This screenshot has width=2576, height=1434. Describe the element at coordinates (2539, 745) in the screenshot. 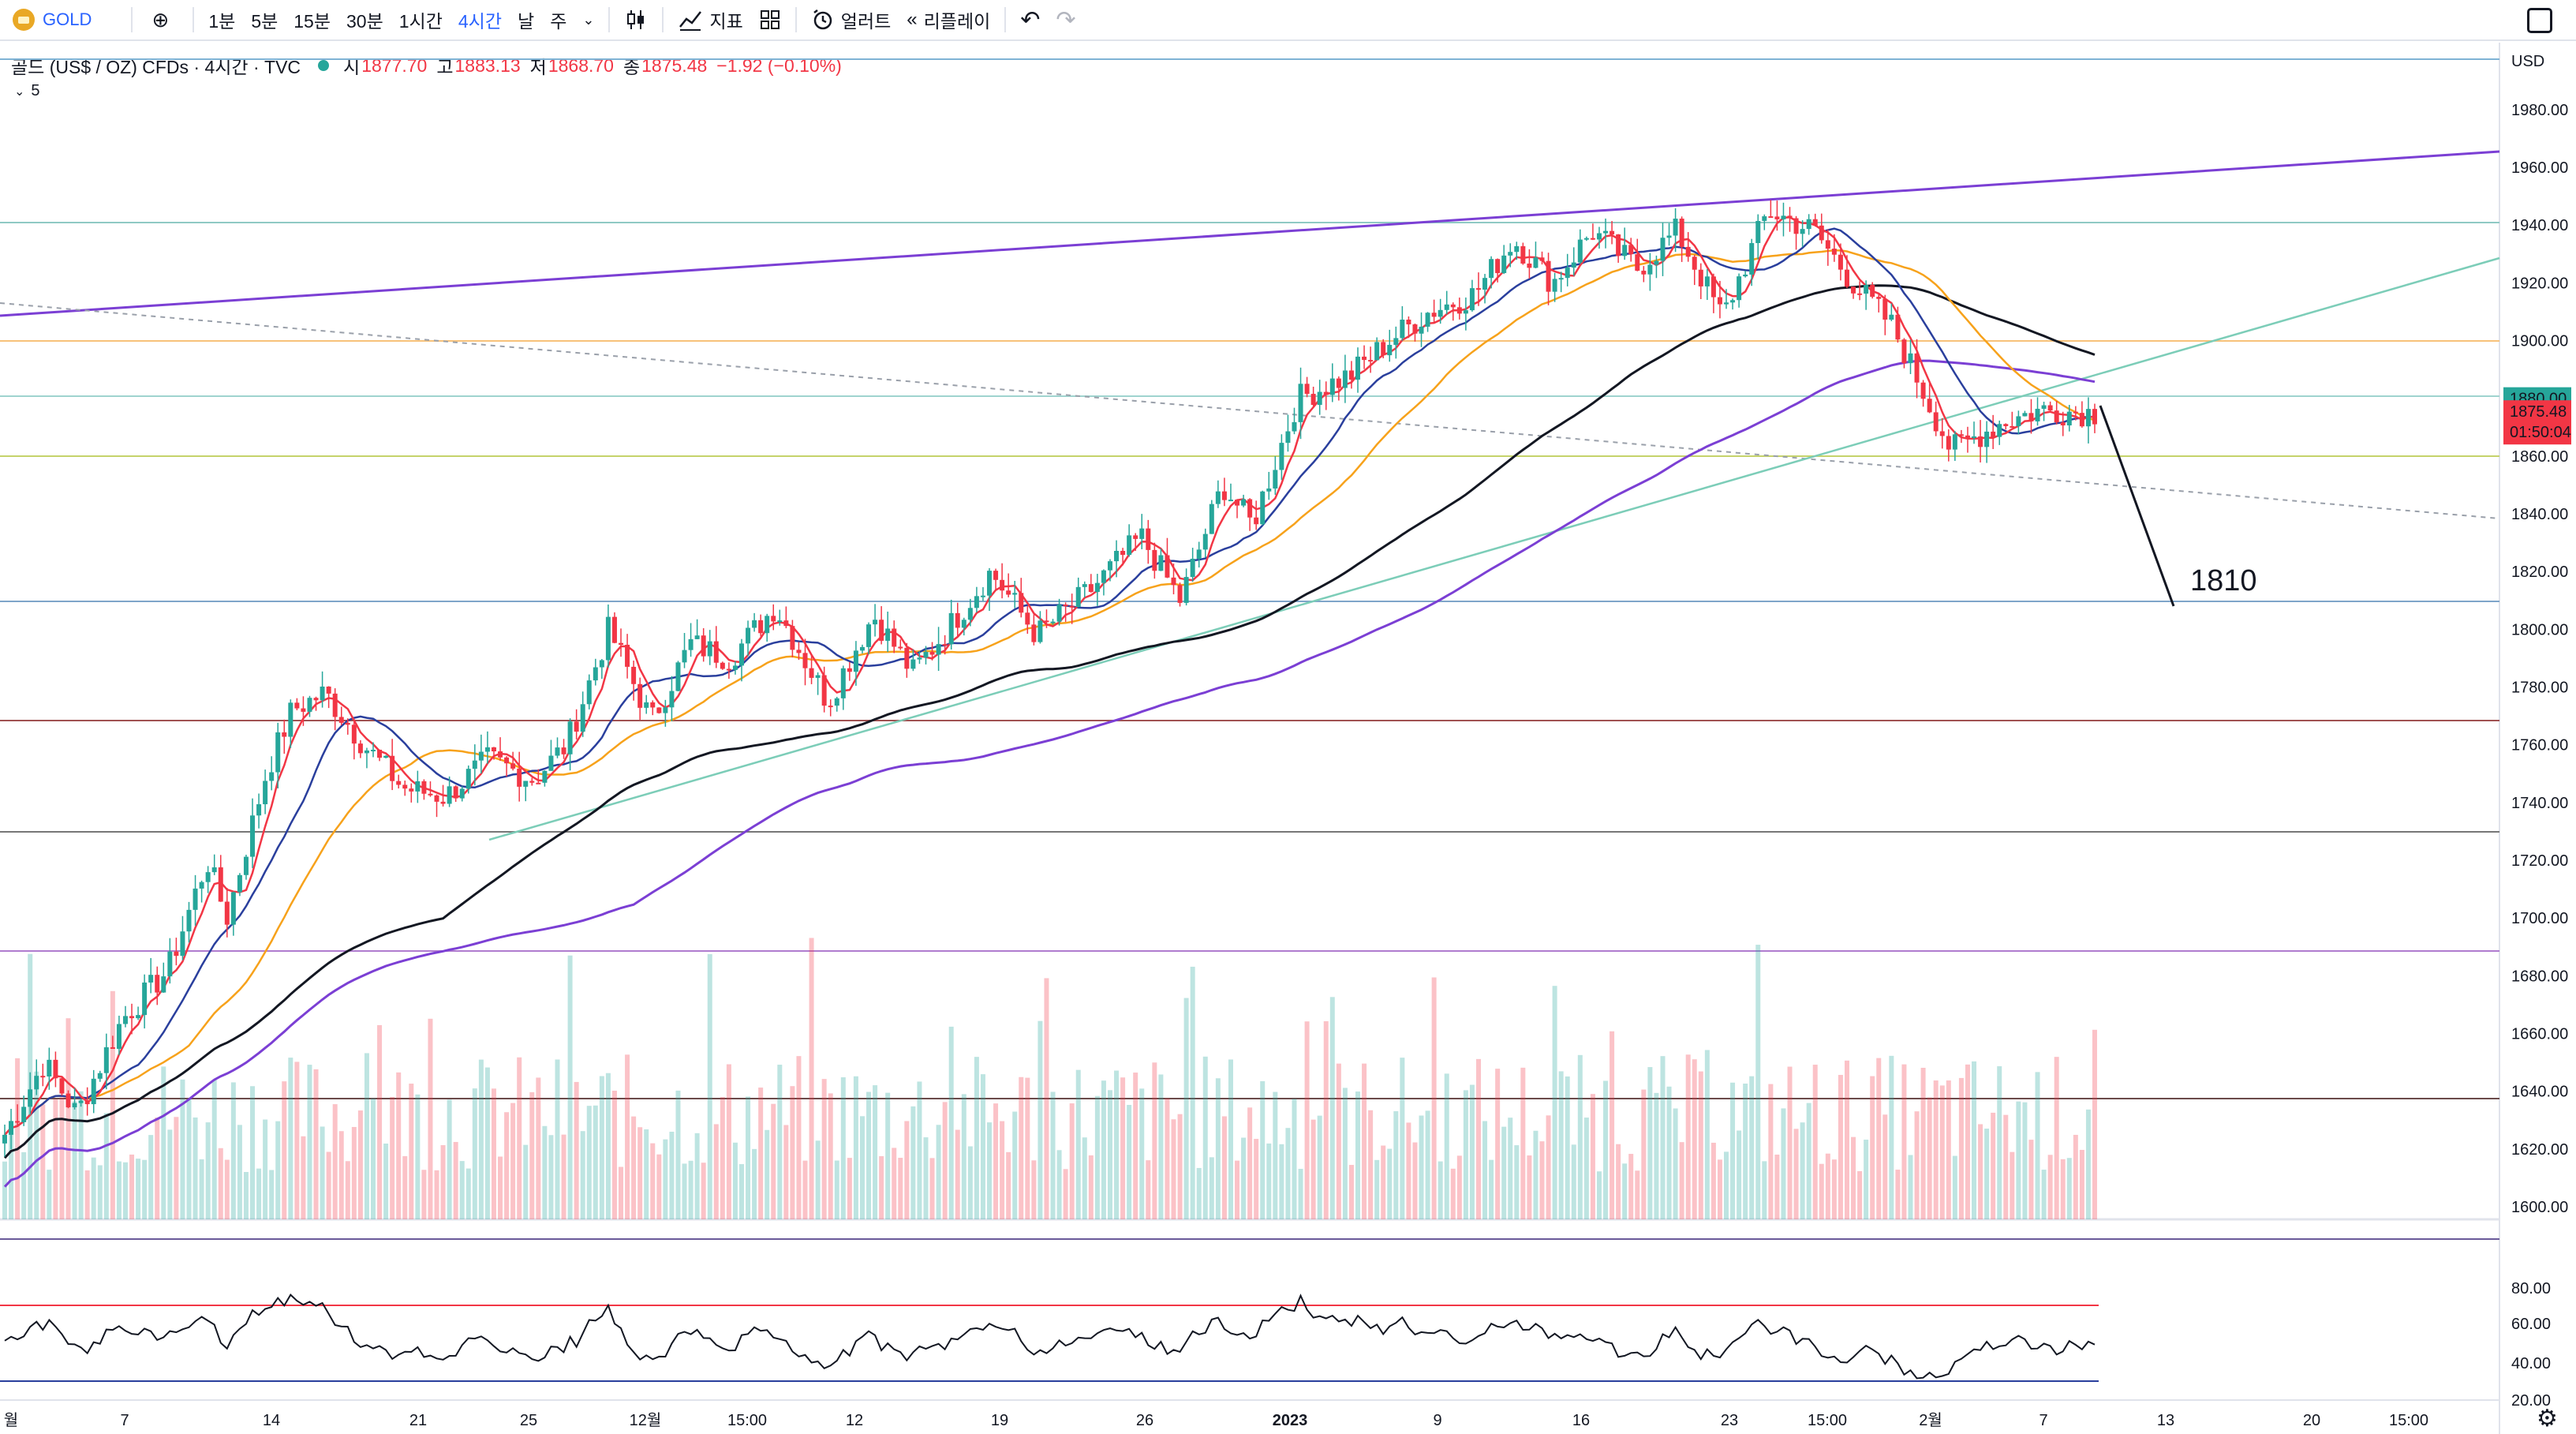

I see `price-tick-label: 1760.00` at that location.